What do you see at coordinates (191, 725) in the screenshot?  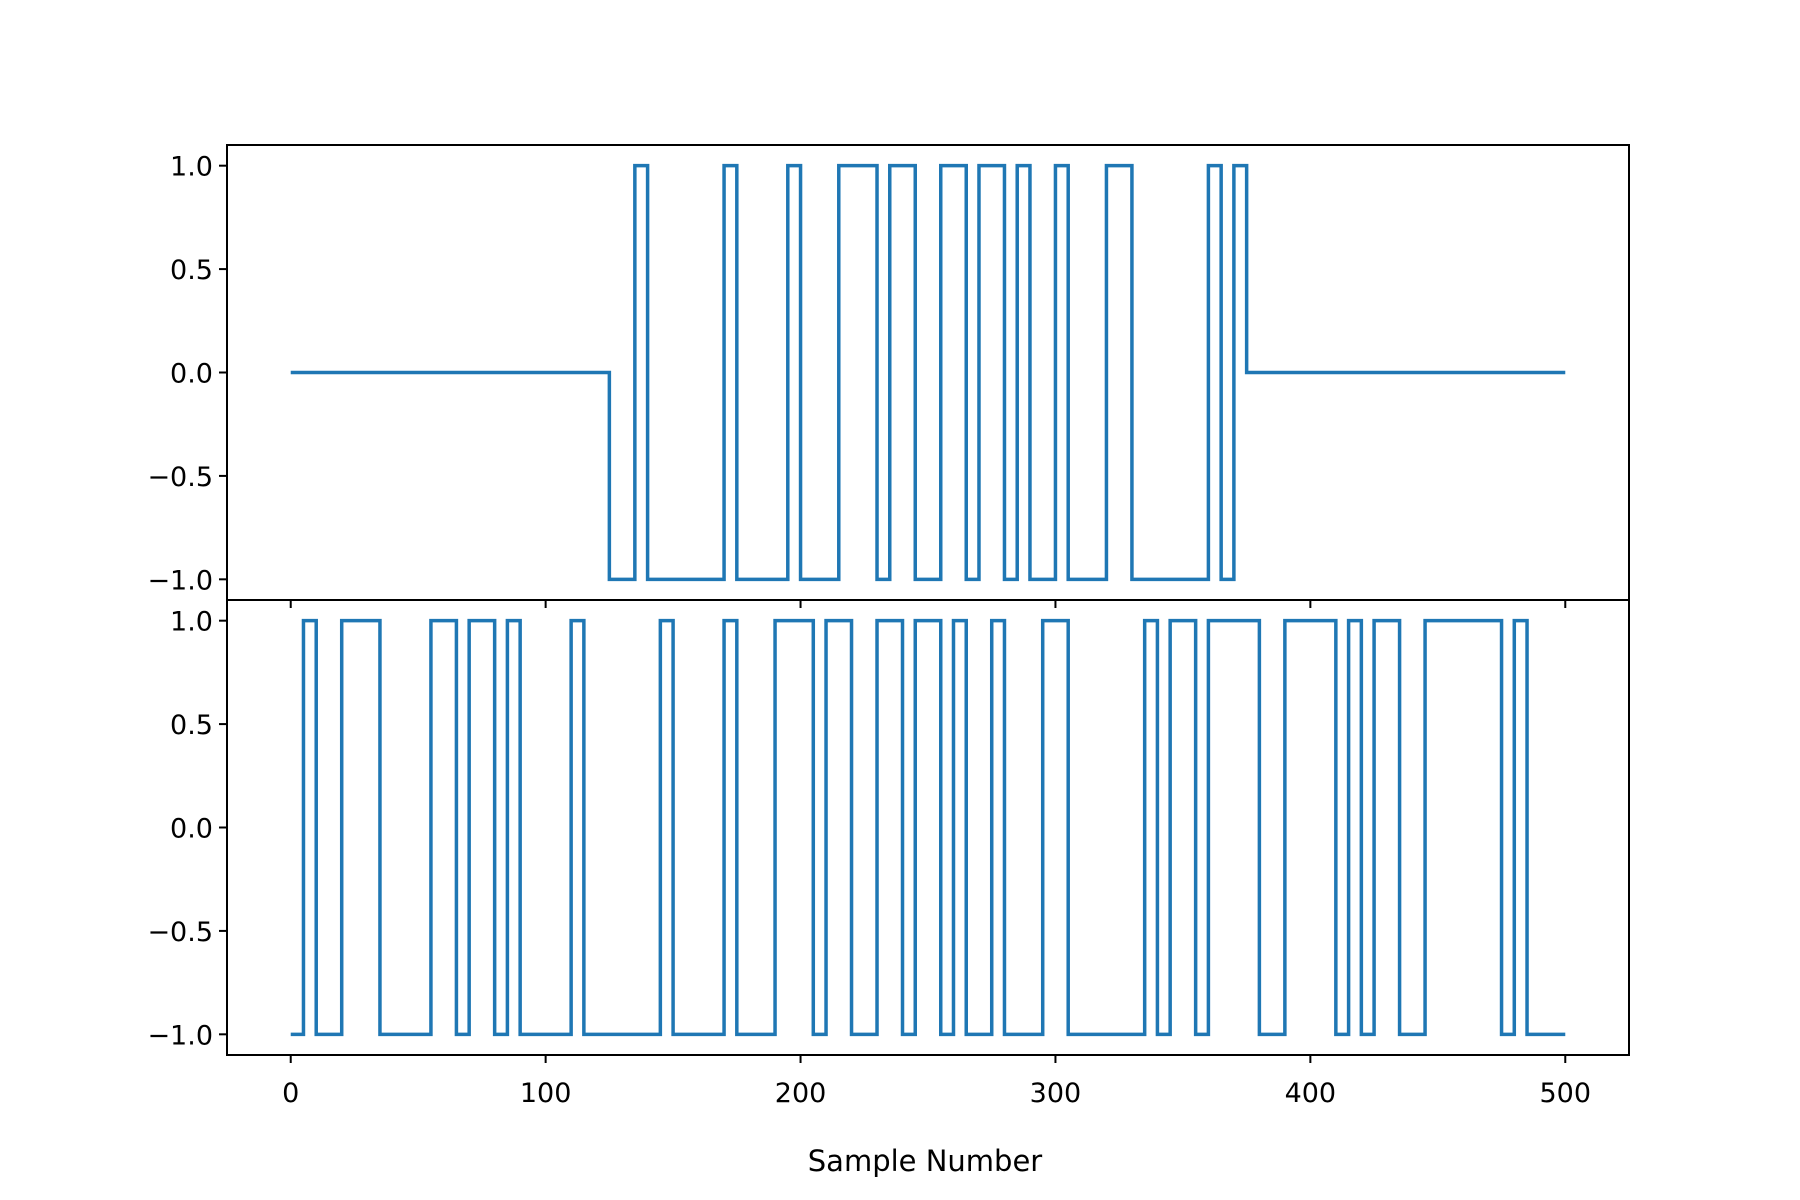 I see `y-tick-label-bottom: 0.5` at bounding box center [191, 725].